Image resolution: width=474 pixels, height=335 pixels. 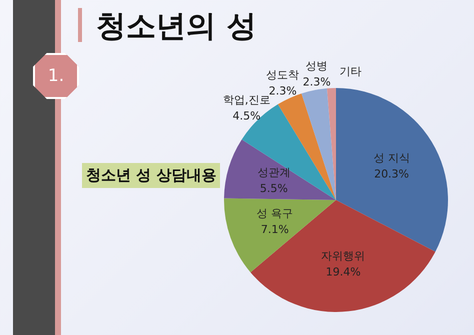 I want to click on slice-label: 성 지식, so click(x=391, y=157).